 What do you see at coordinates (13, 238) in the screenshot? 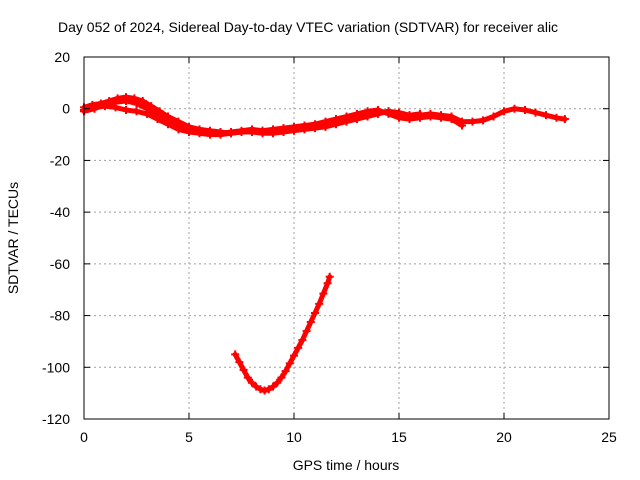
I see `y-axis-label: SDTVAR / TECUs` at bounding box center [13, 238].